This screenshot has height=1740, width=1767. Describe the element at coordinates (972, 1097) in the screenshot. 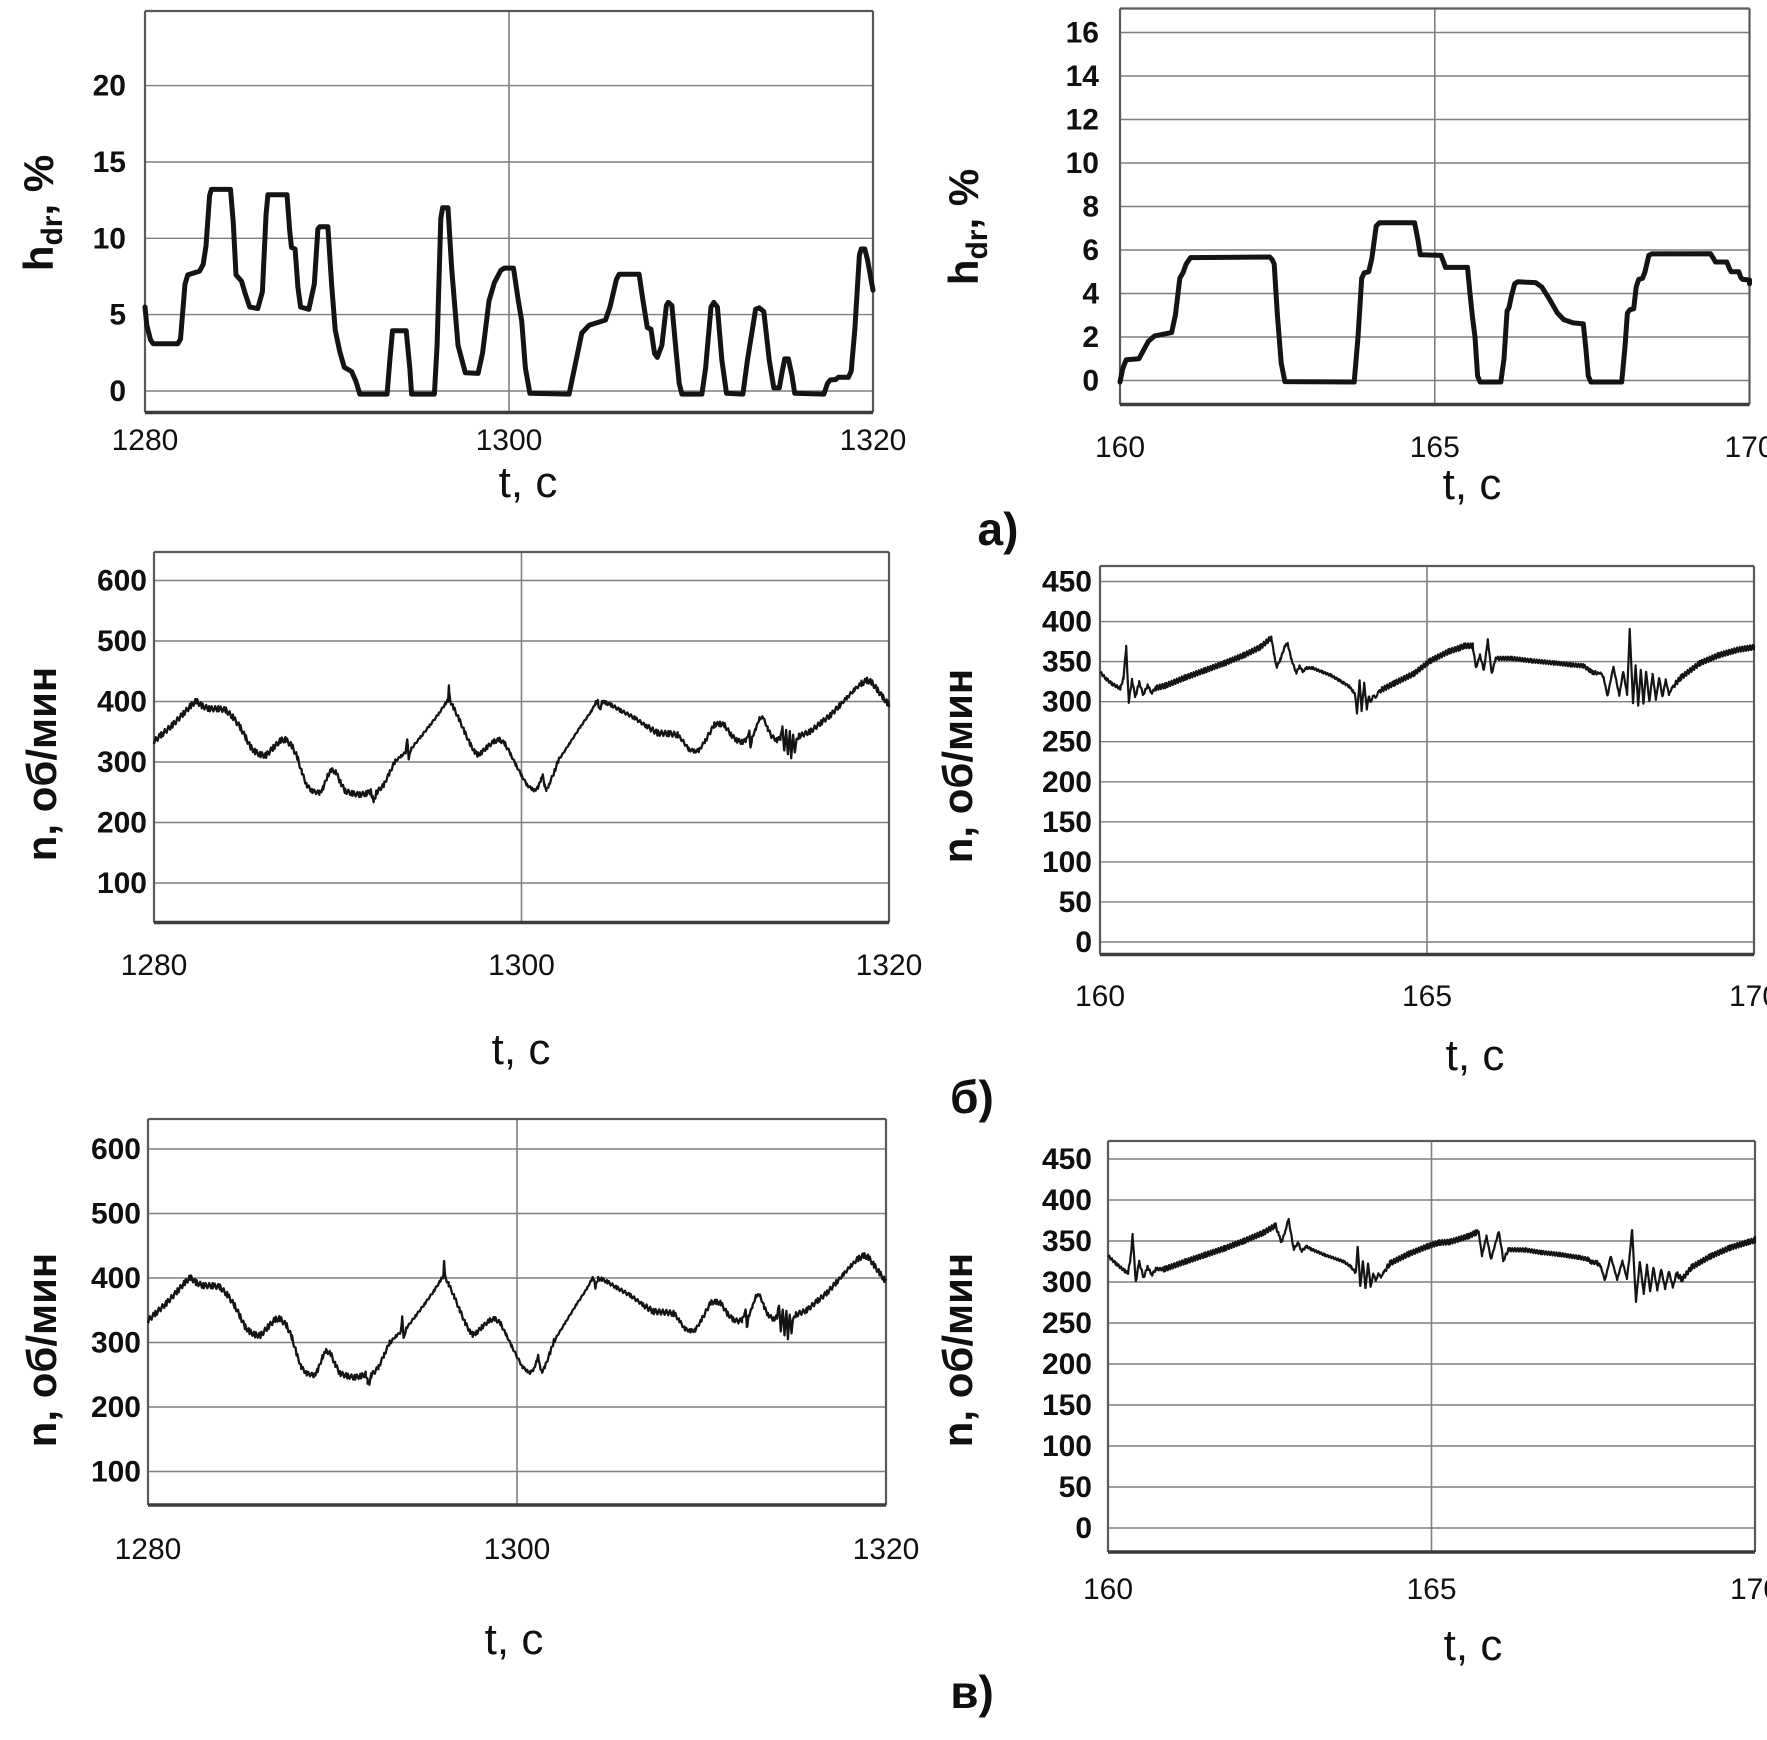

I see `svg-text: б)` at that location.